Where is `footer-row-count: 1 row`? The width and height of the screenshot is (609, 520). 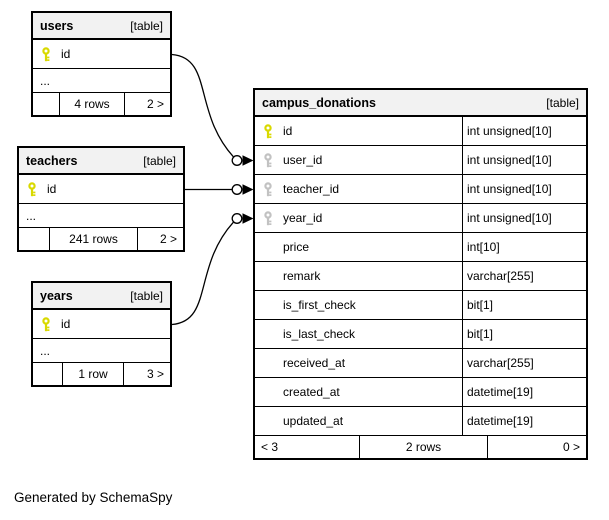 footer-row-count: 1 row is located at coordinates (93, 374).